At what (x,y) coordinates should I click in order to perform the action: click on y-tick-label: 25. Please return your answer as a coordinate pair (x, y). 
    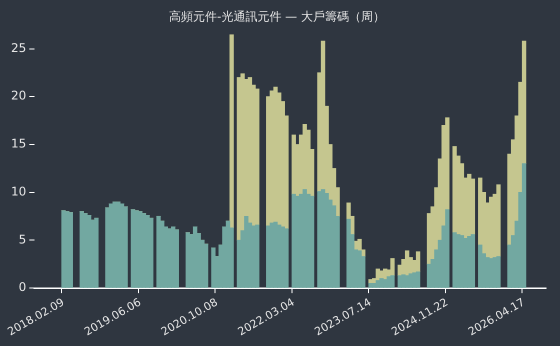
    Looking at the image, I should click on (18, 47).